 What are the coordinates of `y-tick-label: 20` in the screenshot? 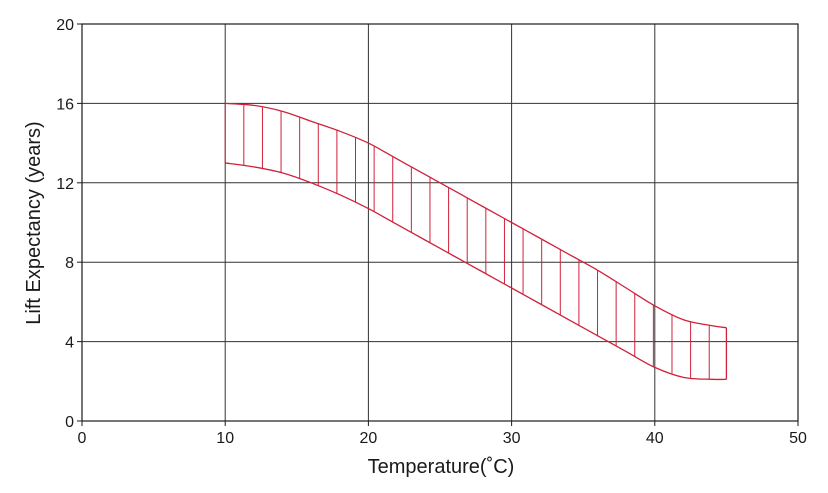 It's located at (65, 25).